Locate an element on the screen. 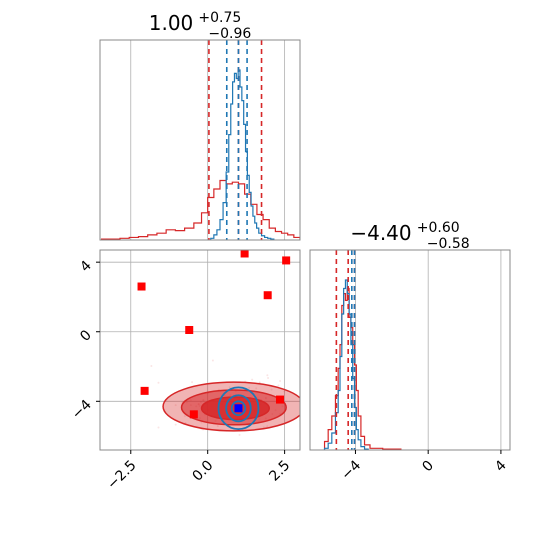 The image size is (550, 550). truth-point is located at coordinates (238, 408).